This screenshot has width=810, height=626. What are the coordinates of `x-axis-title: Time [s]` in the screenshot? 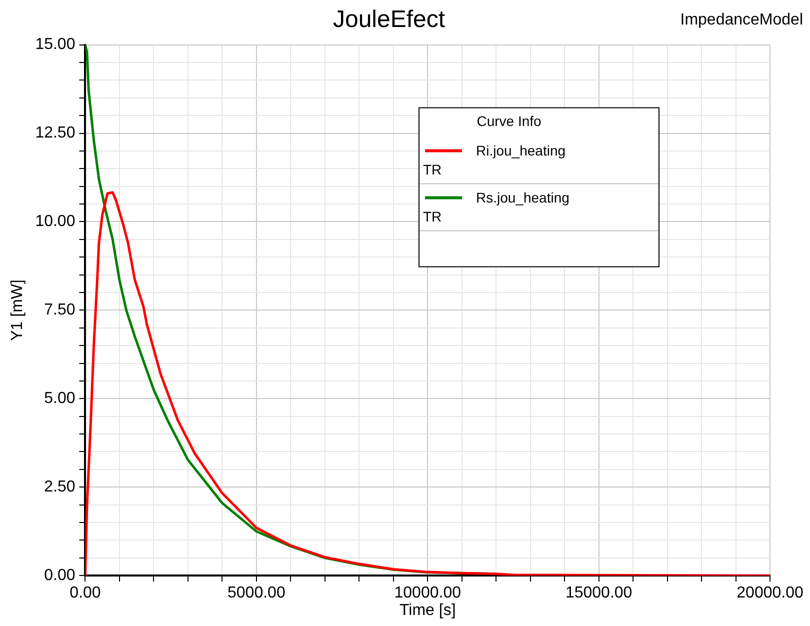 It's located at (427, 610).